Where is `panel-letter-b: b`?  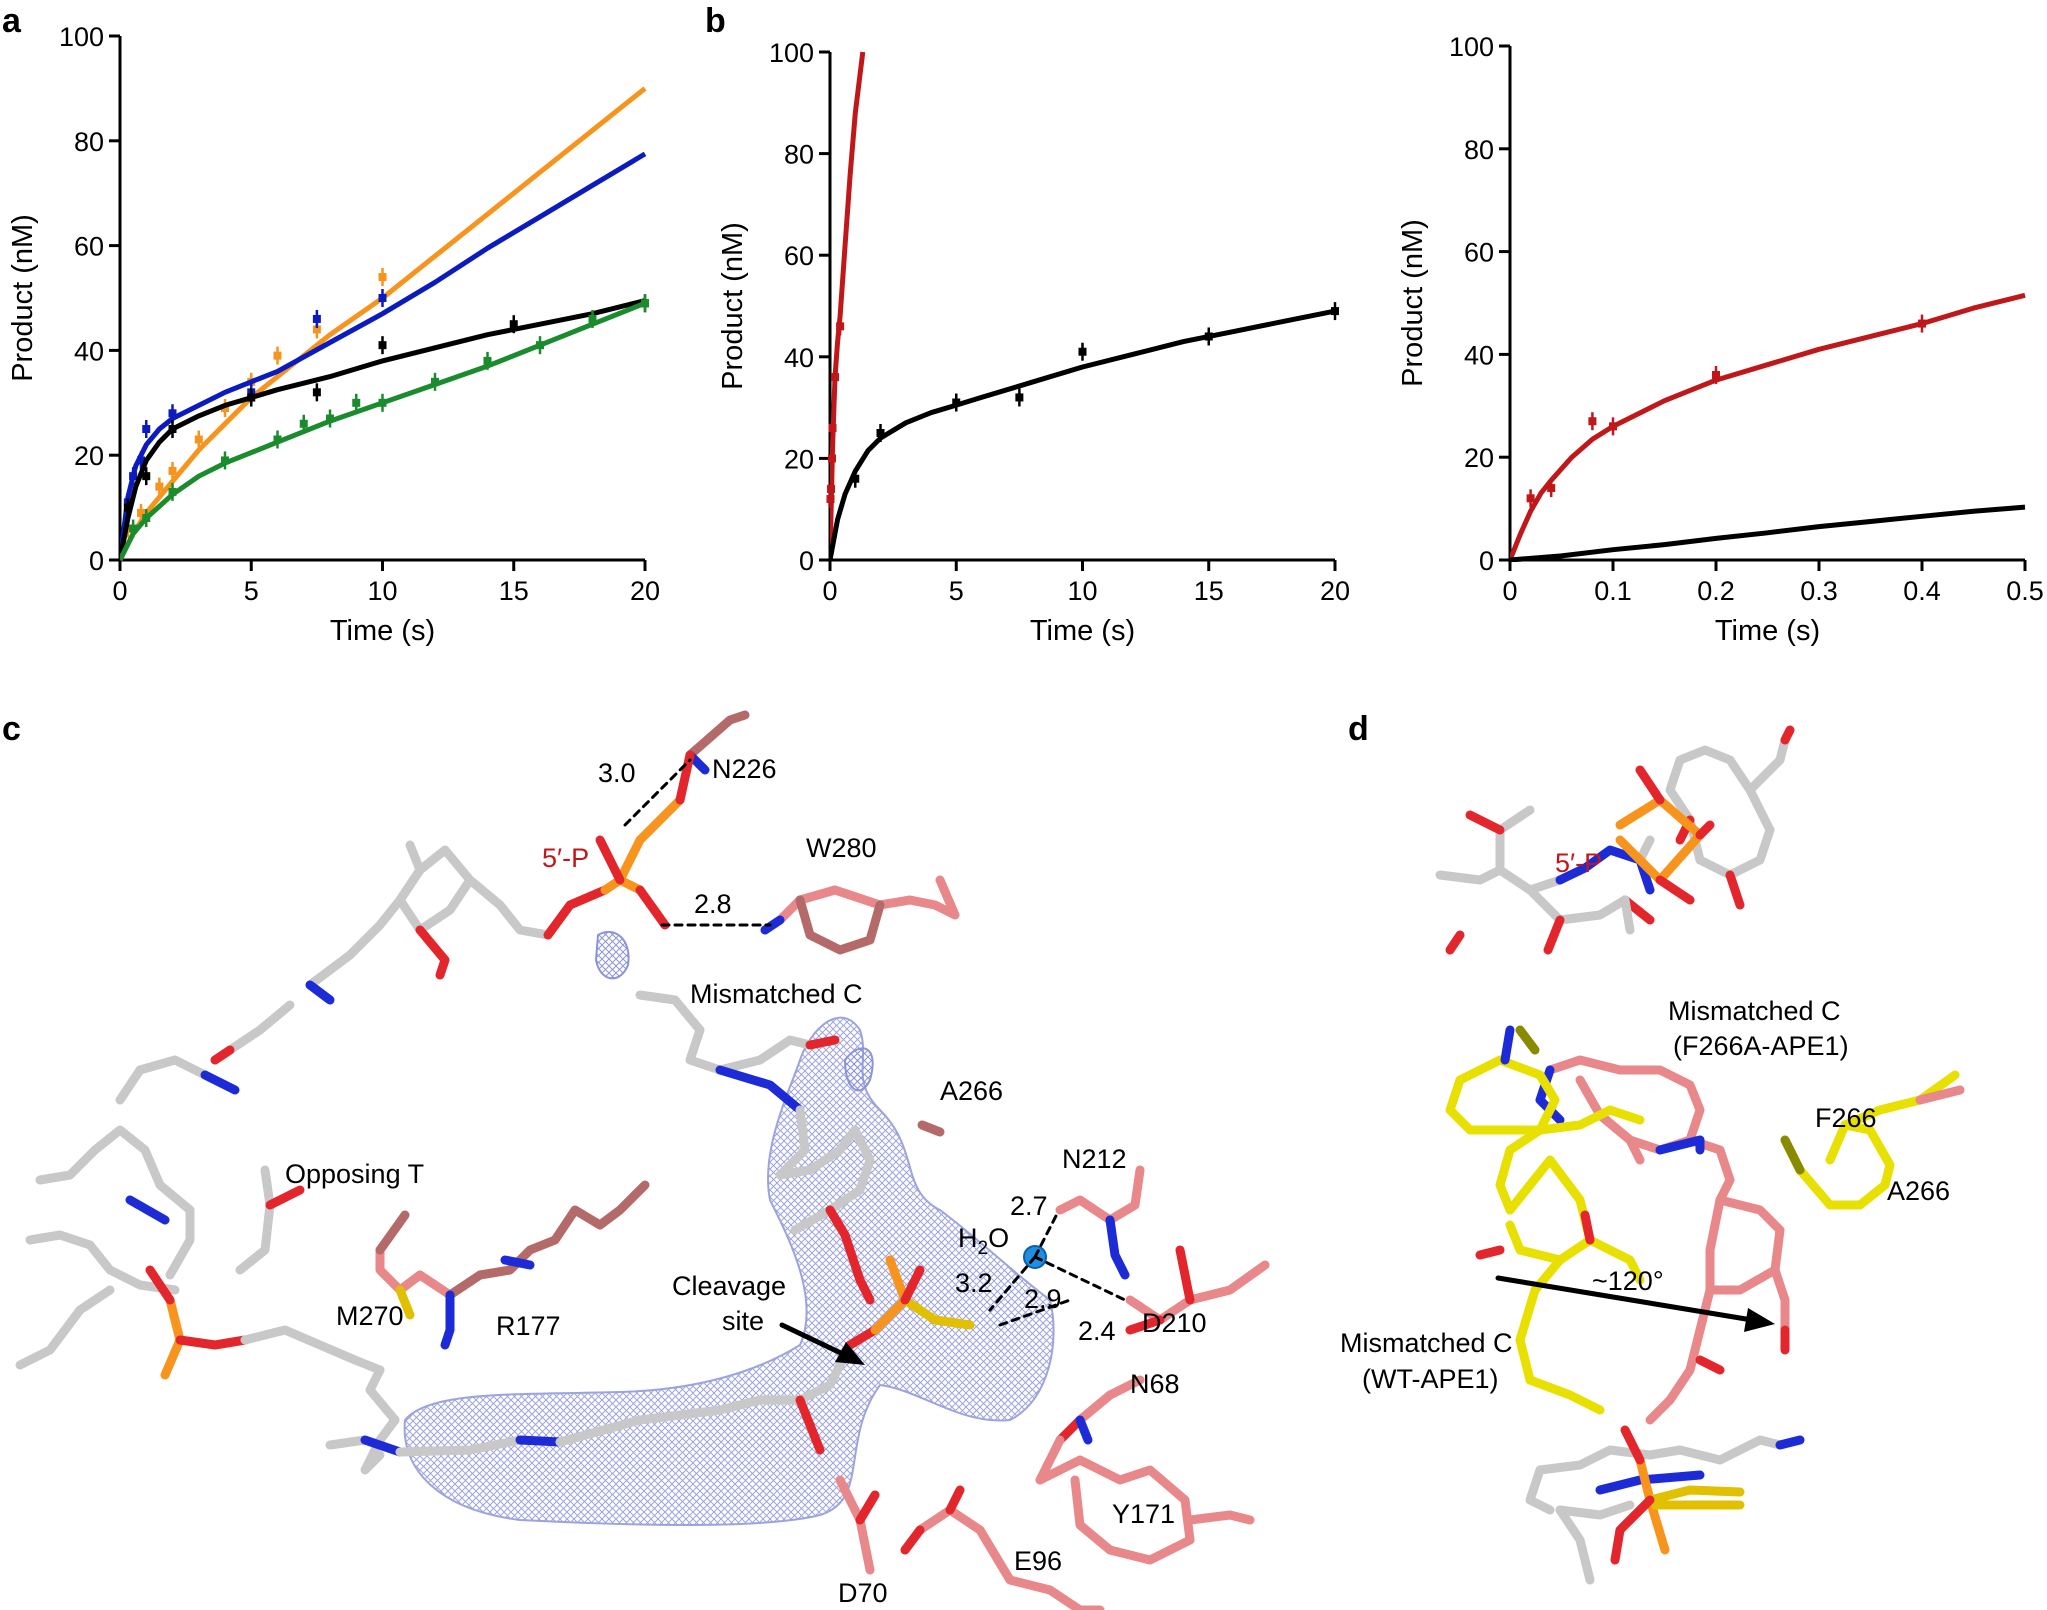 panel-letter-b: b is located at coordinates (715, 21).